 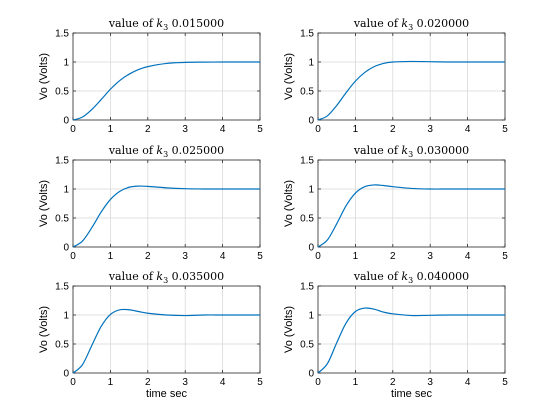 I want to click on subplot-title: value of k3 0.025000, so click(x=166, y=151).